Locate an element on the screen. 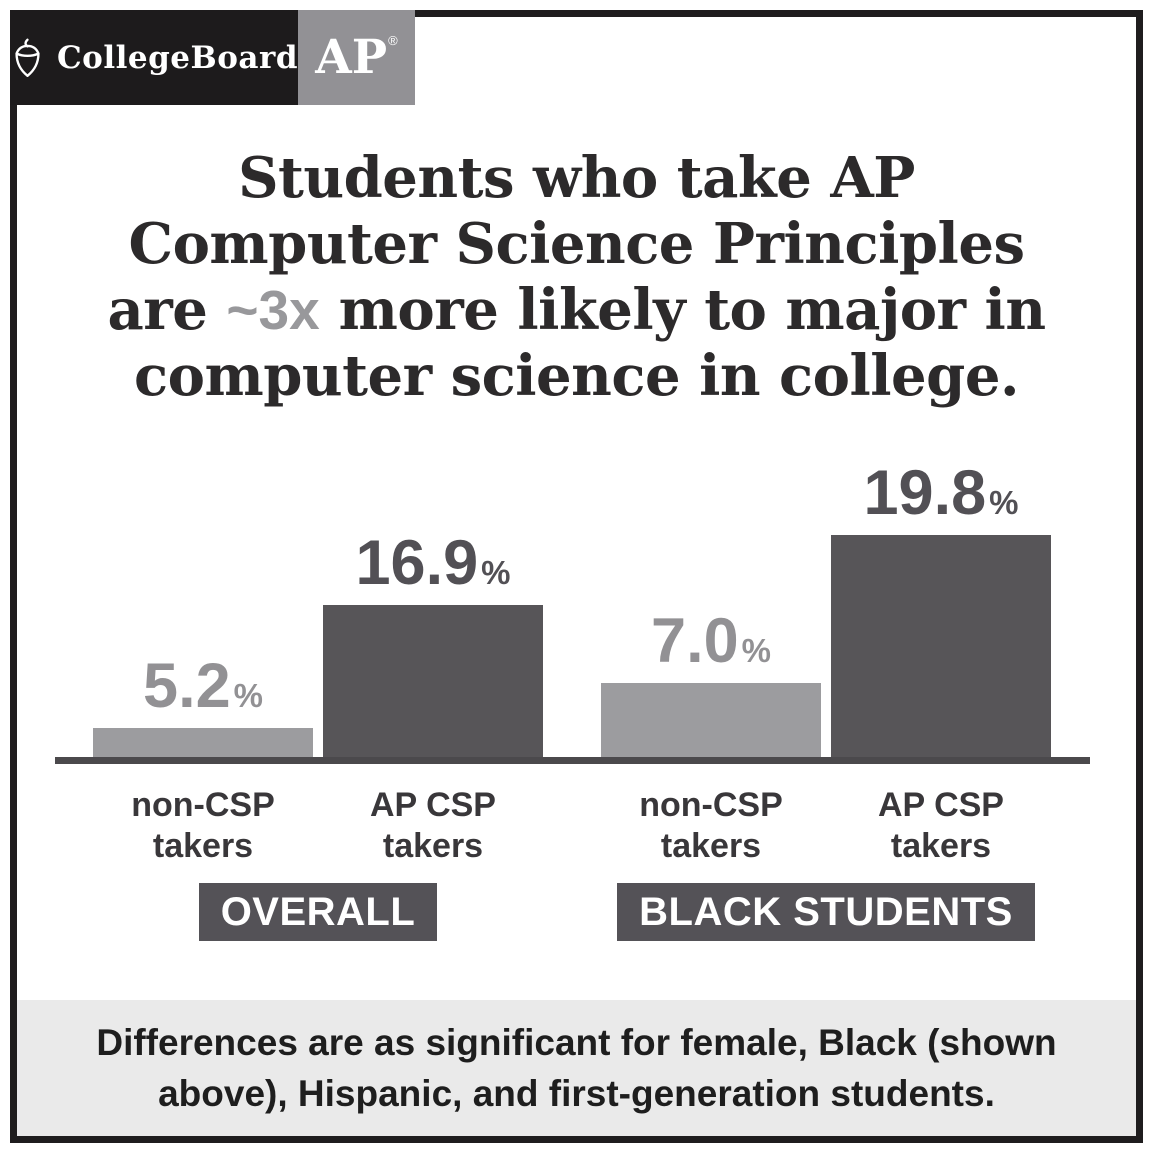 The height and width of the screenshot is (1153, 1153). badge-cell: BLACK STUDENTS is located at coordinates (826, 912).